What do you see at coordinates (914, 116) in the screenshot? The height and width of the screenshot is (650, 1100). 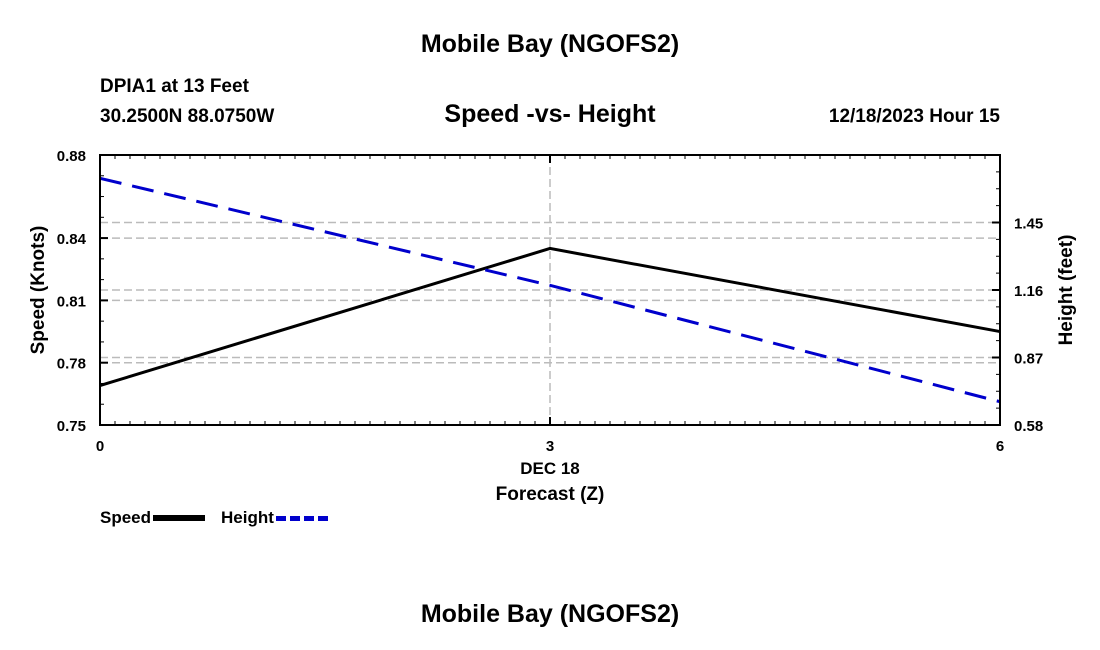 I see `forecast-datetime: 12/18/2023 Hour 15` at bounding box center [914, 116].